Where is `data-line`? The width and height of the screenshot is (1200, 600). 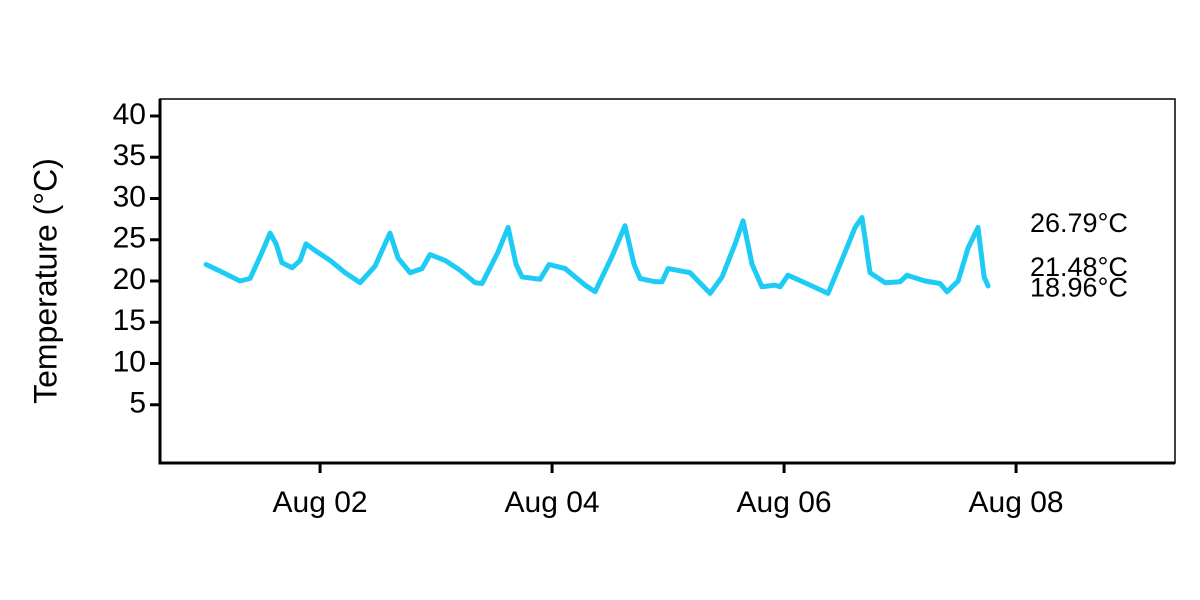
data-line is located at coordinates (597, 255).